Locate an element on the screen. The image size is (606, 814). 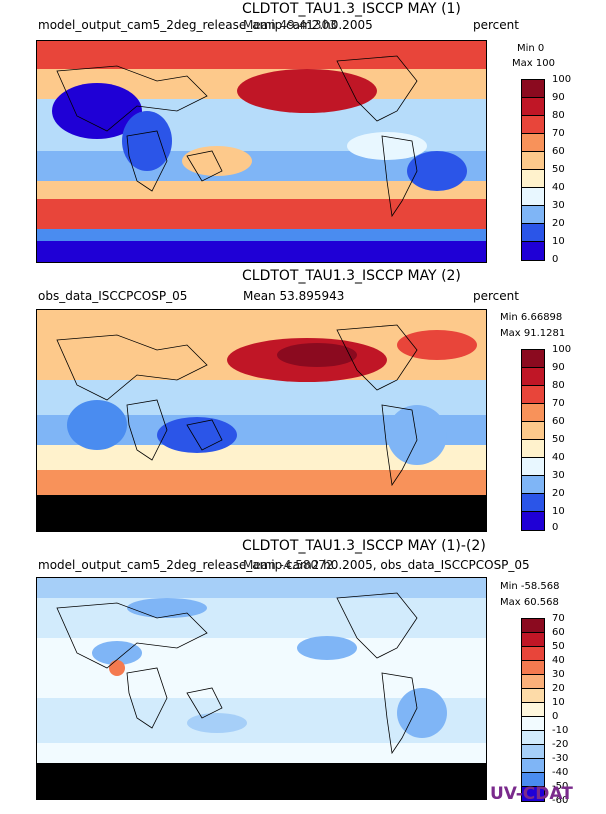
panel-2-tick-80: 80 is located at coordinates (558, 385).